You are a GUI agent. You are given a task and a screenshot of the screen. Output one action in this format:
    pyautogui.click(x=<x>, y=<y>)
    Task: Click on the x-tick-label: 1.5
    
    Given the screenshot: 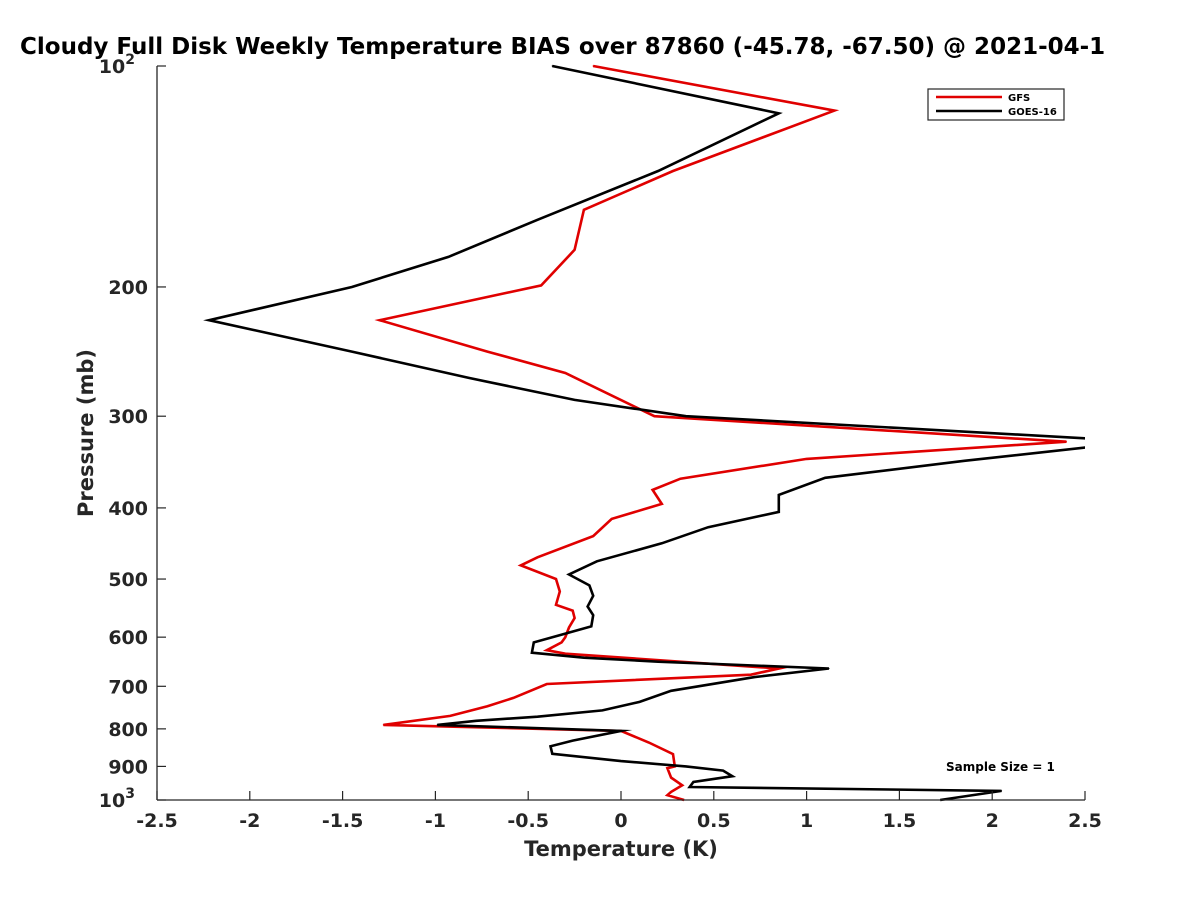 What is the action you would take?
    pyautogui.click(x=900, y=821)
    